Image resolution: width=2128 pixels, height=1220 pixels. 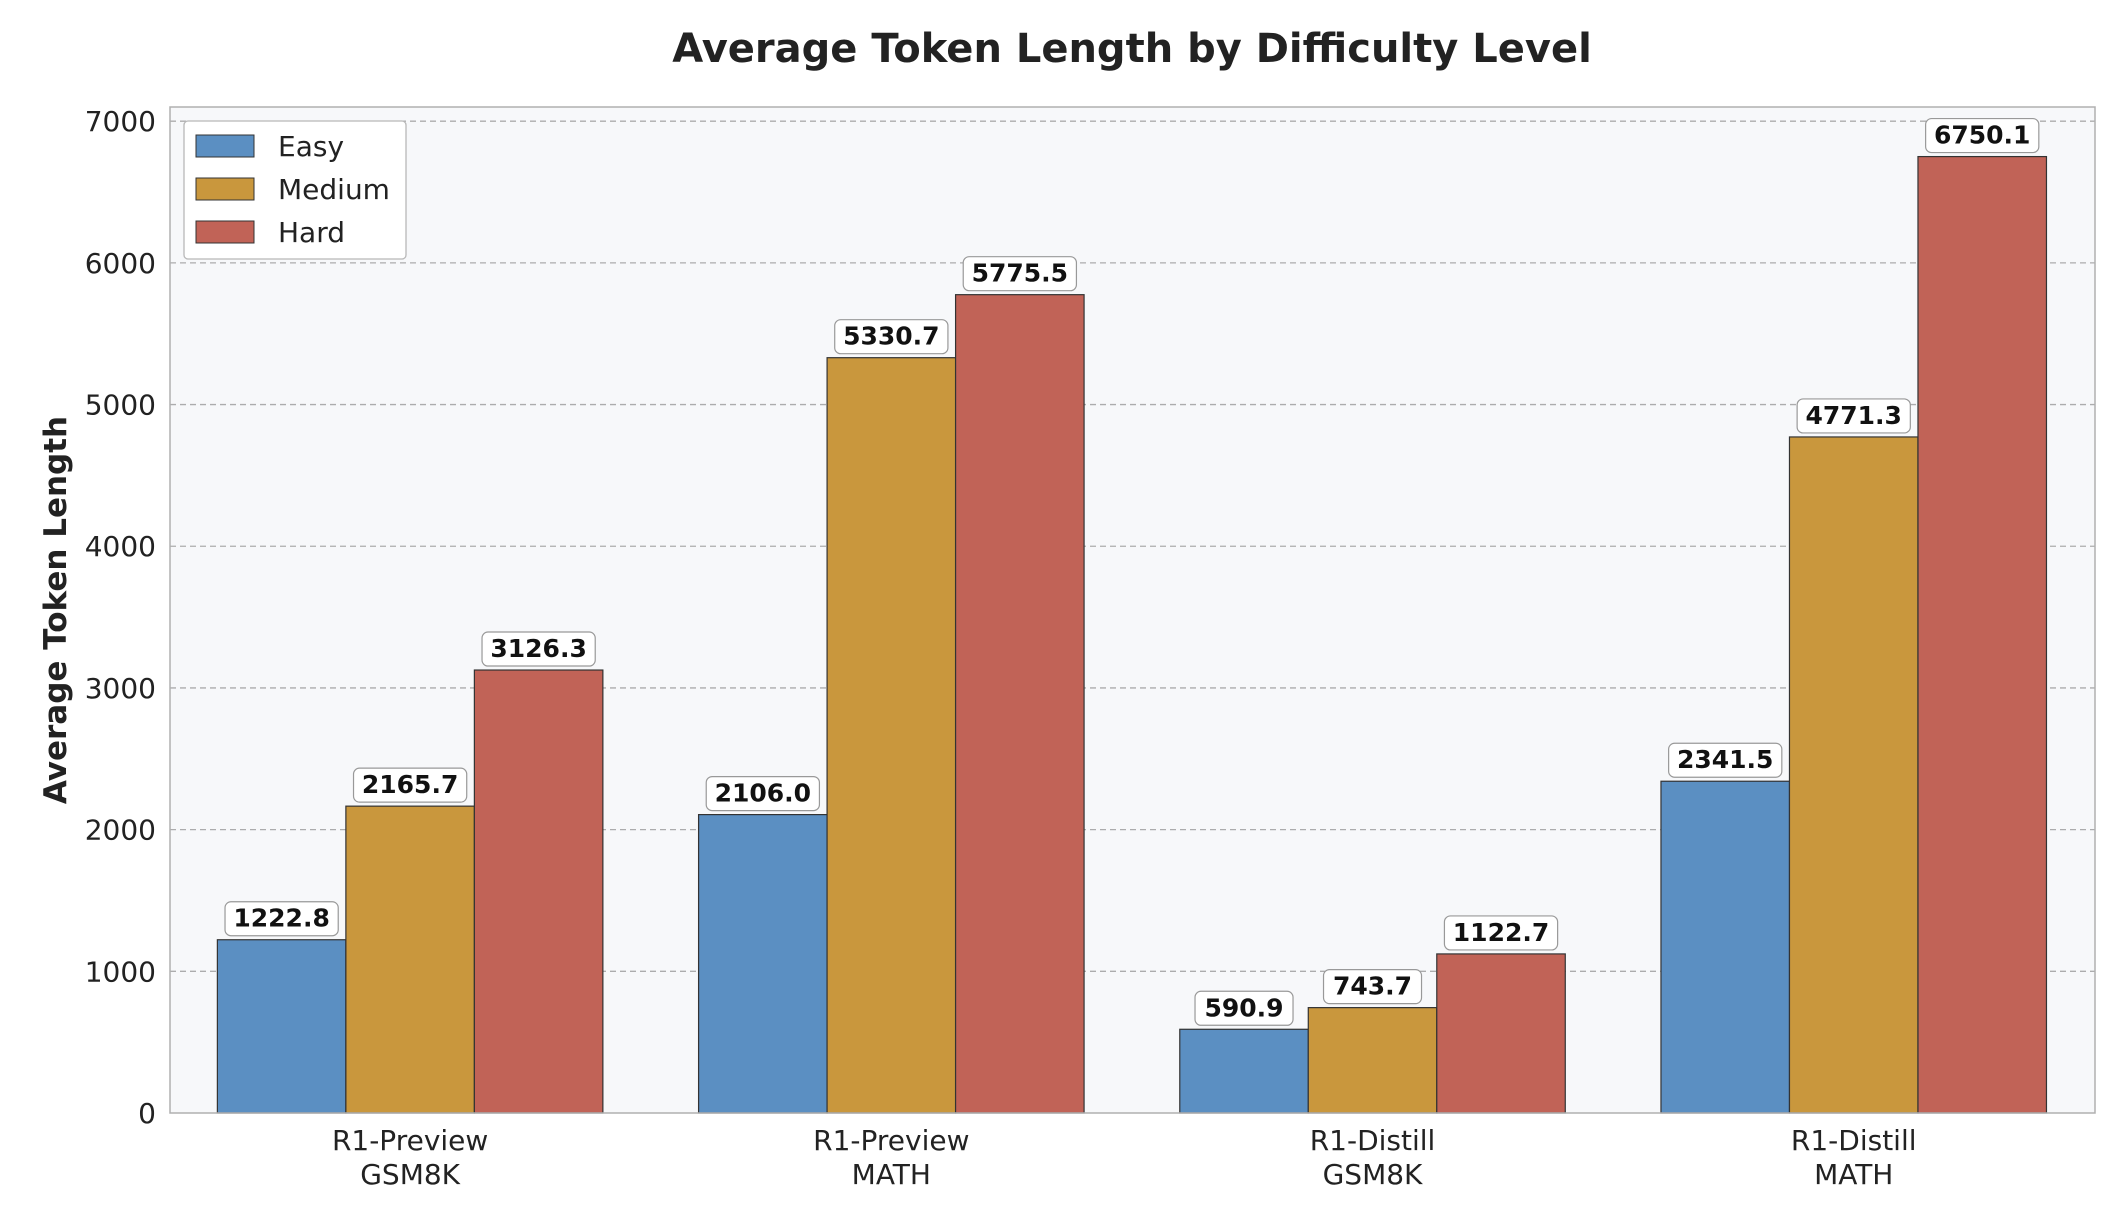 I want to click on legend: Easy Medium Hard, so click(x=295, y=190).